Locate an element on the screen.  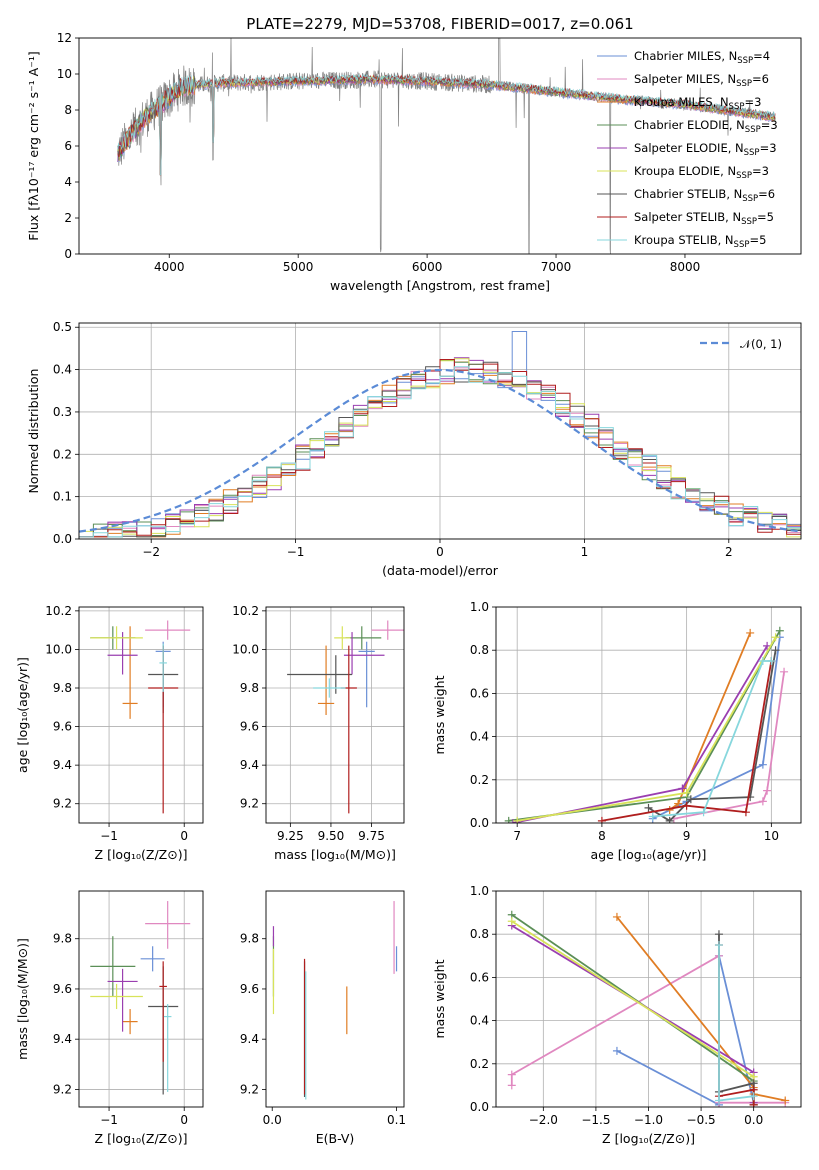
x-tick-label: 7000 is located at coordinates (556, 267).